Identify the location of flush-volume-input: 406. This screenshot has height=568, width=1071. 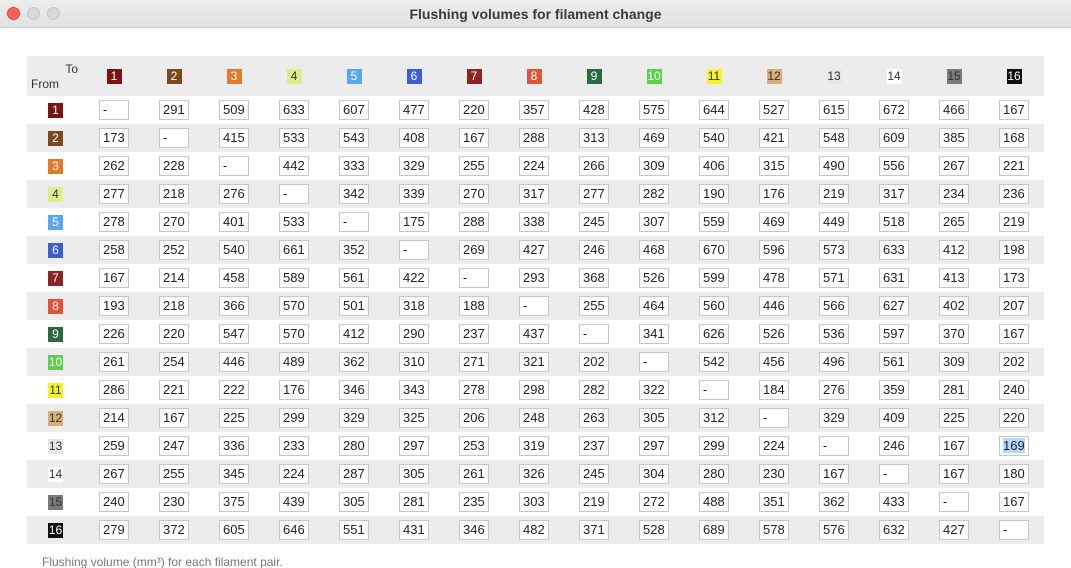
(714, 166).